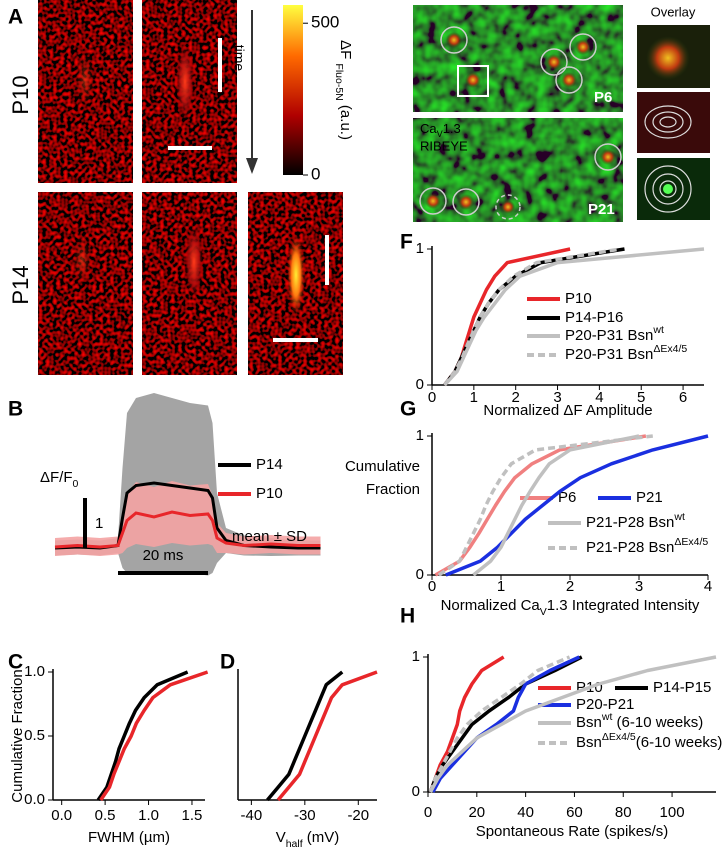 This screenshot has height=853, width=728. I want to click on text-part: Normalized Ca, so click(491, 605).